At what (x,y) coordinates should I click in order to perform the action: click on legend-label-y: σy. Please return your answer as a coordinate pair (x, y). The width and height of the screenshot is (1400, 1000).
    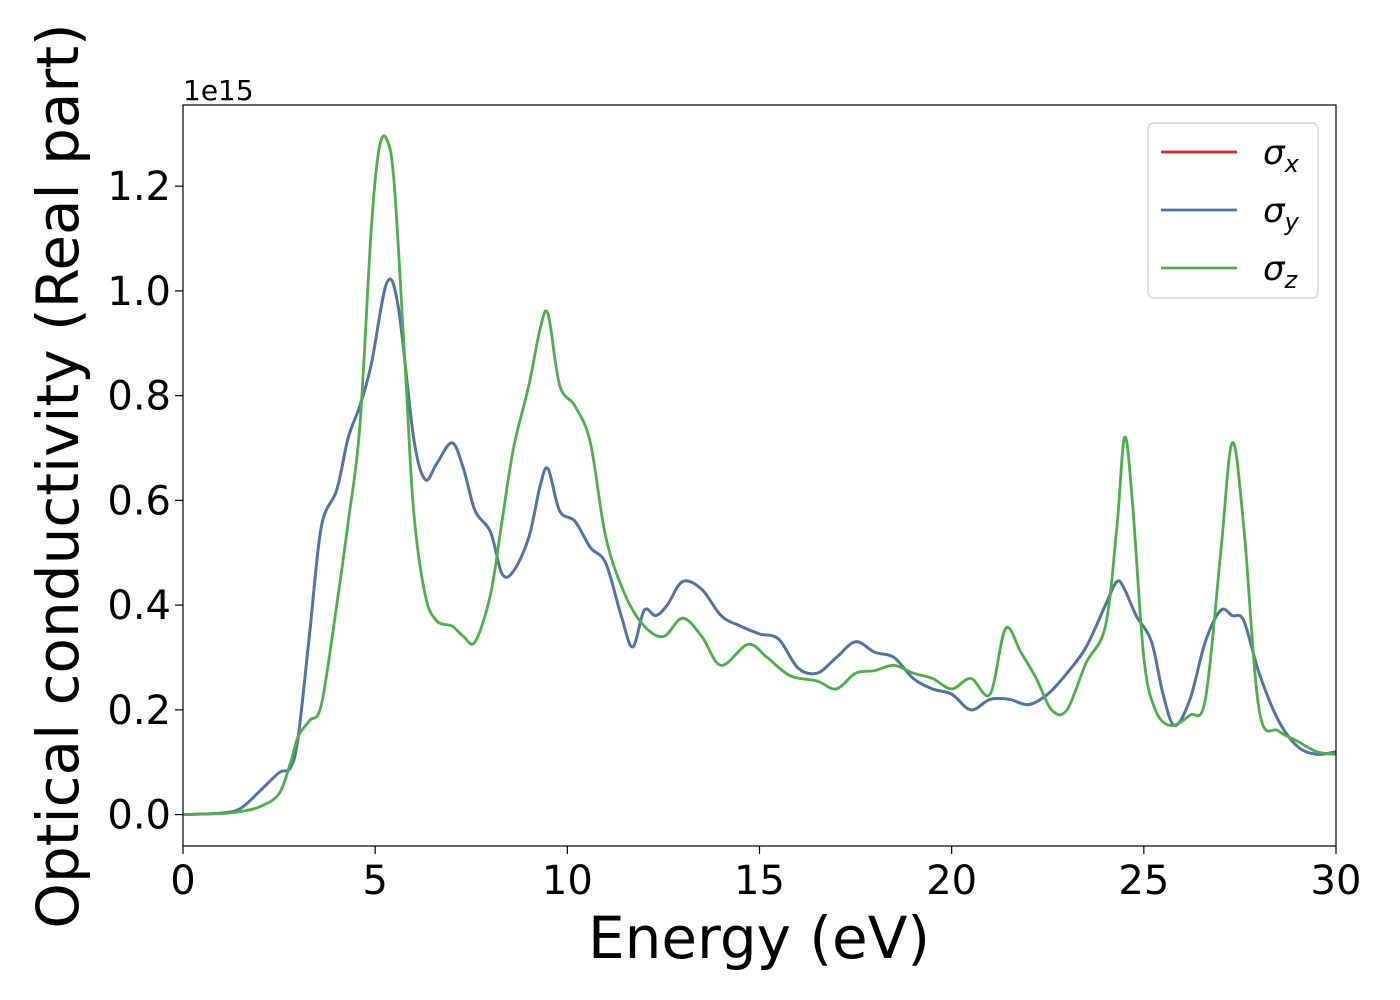
    Looking at the image, I should click on (1281, 213).